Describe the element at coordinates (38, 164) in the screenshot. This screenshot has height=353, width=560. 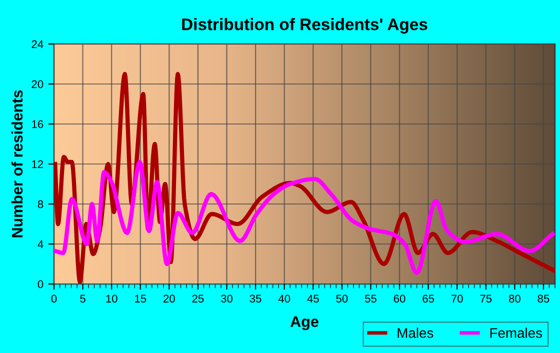
I see `y-tick-label: 12` at that location.